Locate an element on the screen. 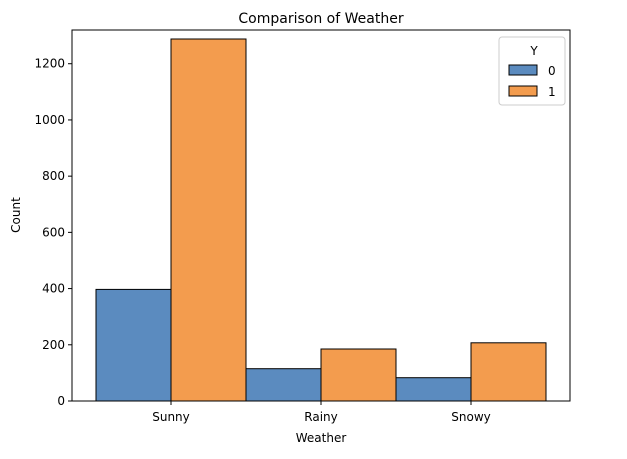 The image size is (627, 459). legend-label-0: 0 is located at coordinates (552, 71).